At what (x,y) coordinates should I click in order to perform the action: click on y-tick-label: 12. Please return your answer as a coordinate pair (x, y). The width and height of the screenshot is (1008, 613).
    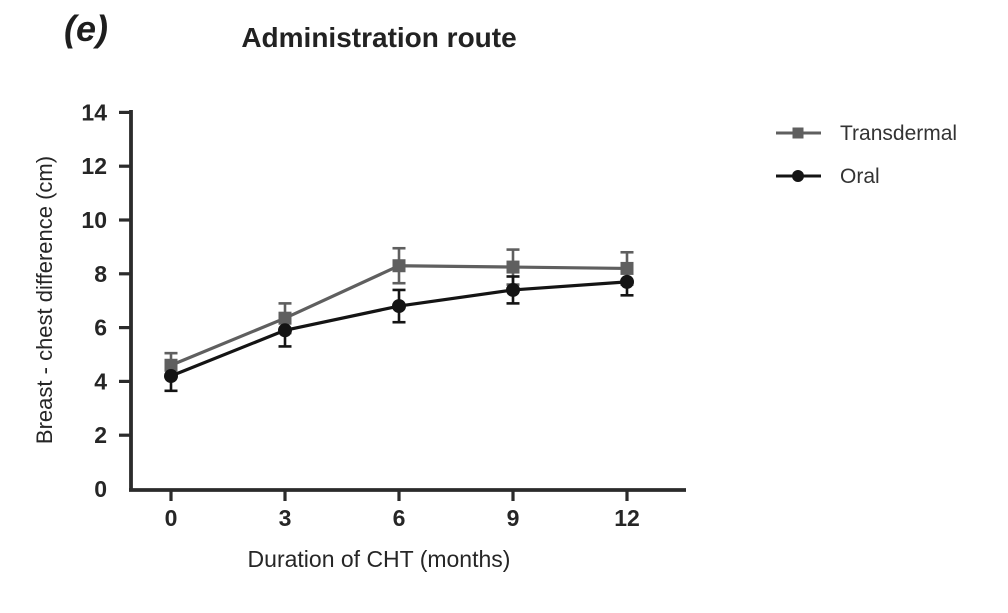
    Looking at the image, I should click on (94, 166).